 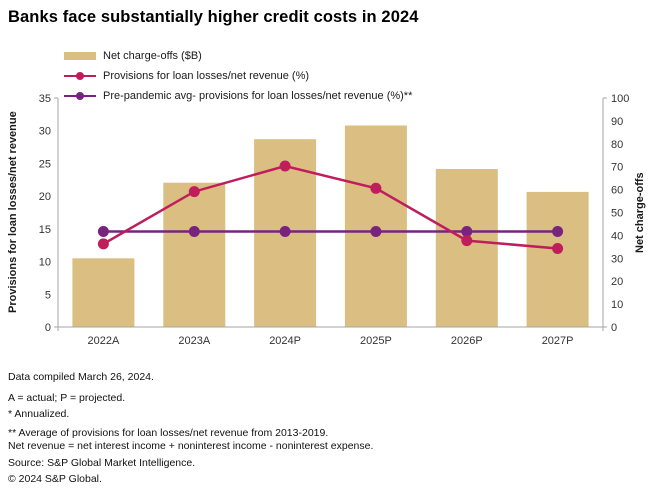 What do you see at coordinates (45, 164) in the screenshot?
I see `left-axis-tick-label: 25` at bounding box center [45, 164].